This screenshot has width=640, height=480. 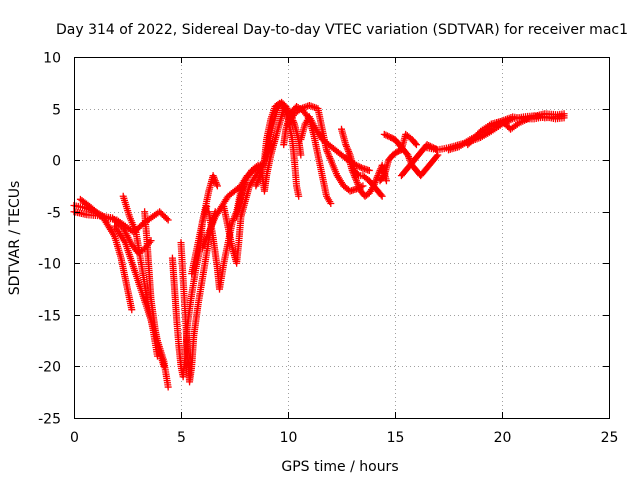 I want to click on x-tick-label: 0, so click(x=74, y=438).